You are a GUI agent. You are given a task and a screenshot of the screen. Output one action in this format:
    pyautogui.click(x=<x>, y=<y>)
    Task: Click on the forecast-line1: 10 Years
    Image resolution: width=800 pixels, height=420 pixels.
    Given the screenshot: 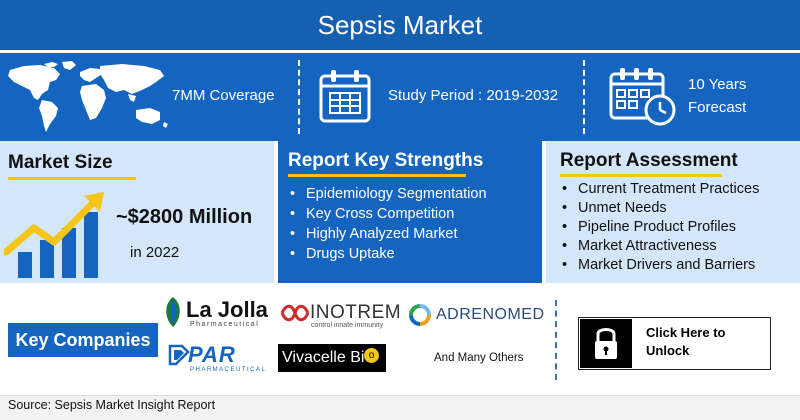 What is the action you would take?
    pyautogui.click(x=717, y=84)
    